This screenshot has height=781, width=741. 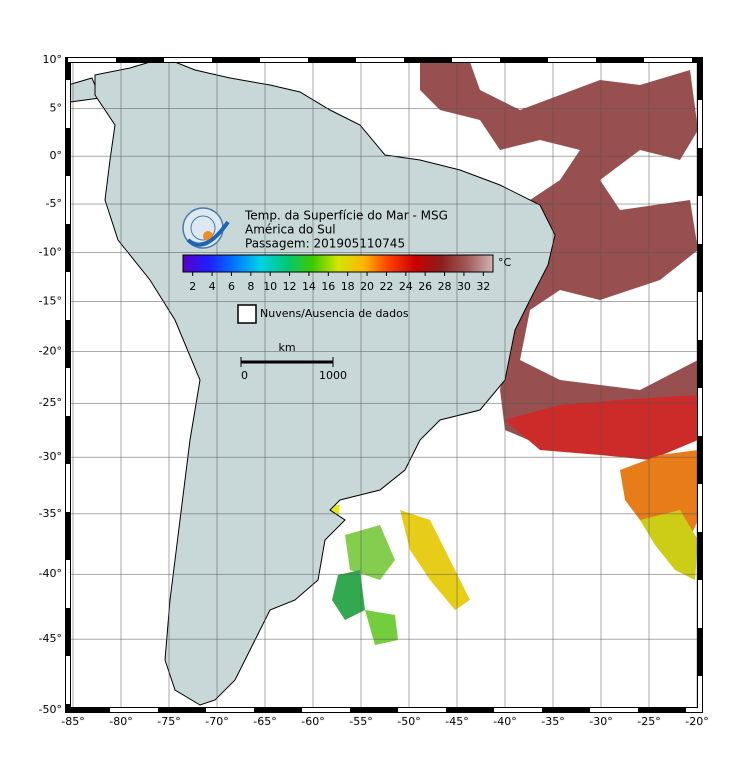 I want to click on colorbar-label: 2, so click(x=192, y=286).